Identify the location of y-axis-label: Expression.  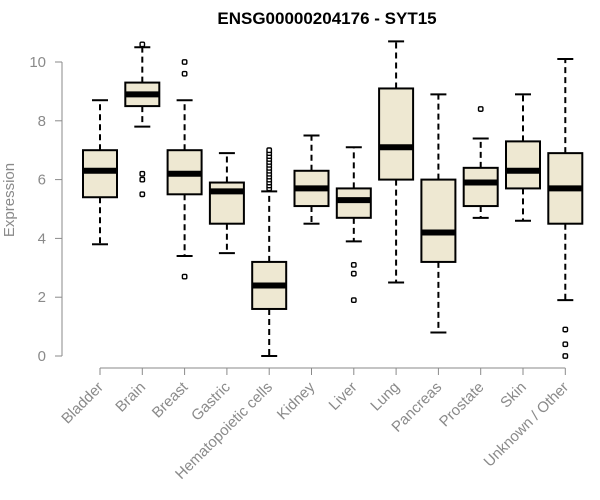
(9, 200).